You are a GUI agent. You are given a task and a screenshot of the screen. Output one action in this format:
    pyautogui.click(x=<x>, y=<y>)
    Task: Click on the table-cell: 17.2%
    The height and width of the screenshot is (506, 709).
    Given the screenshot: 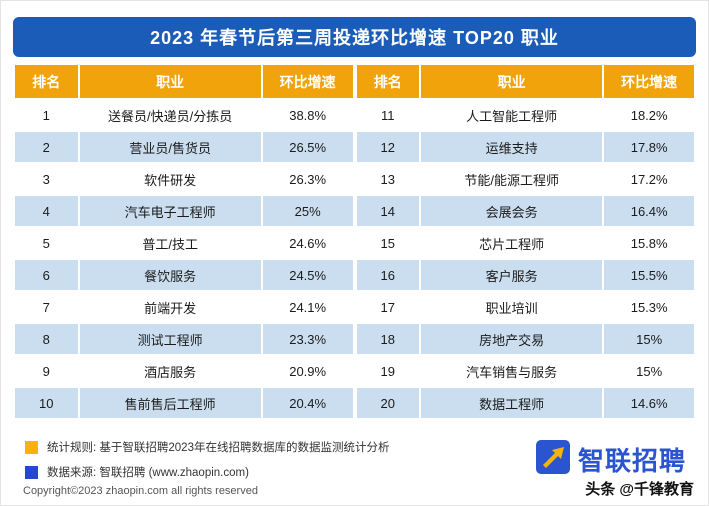 What is the action you would take?
    pyautogui.click(x=649, y=179)
    